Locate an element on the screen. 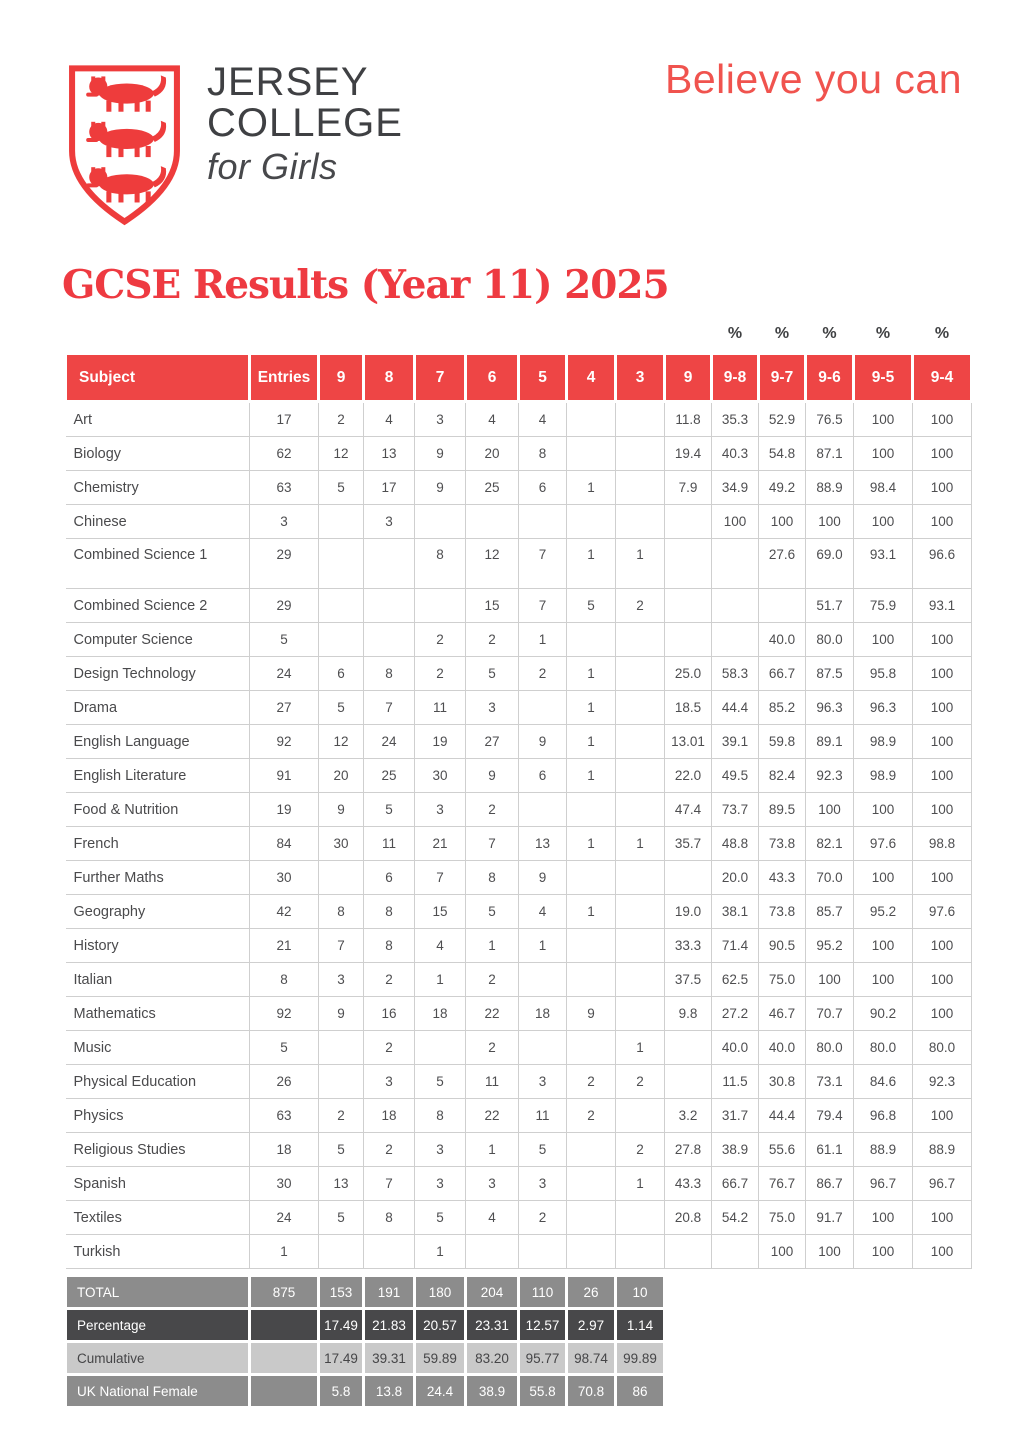  subject-cell: Combined Science 1 is located at coordinates (157, 563).